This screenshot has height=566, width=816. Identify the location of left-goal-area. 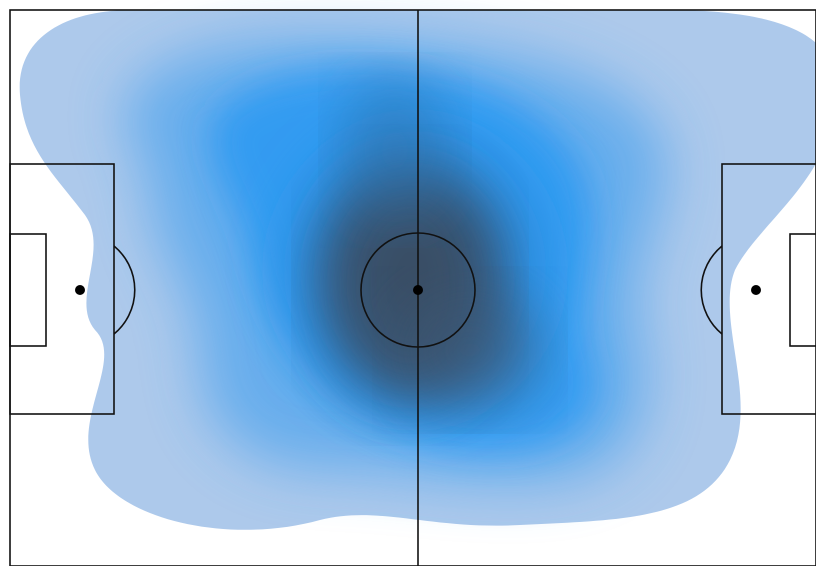
(28, 290).